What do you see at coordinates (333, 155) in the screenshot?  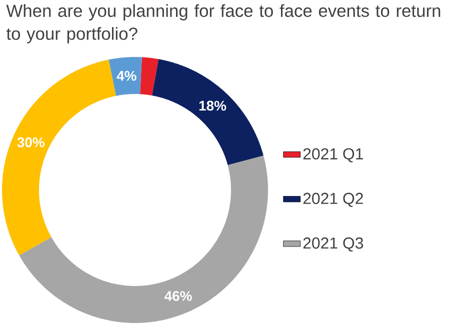 I see `legend-label: 2021 Q1` at bounding box center [333, 155].